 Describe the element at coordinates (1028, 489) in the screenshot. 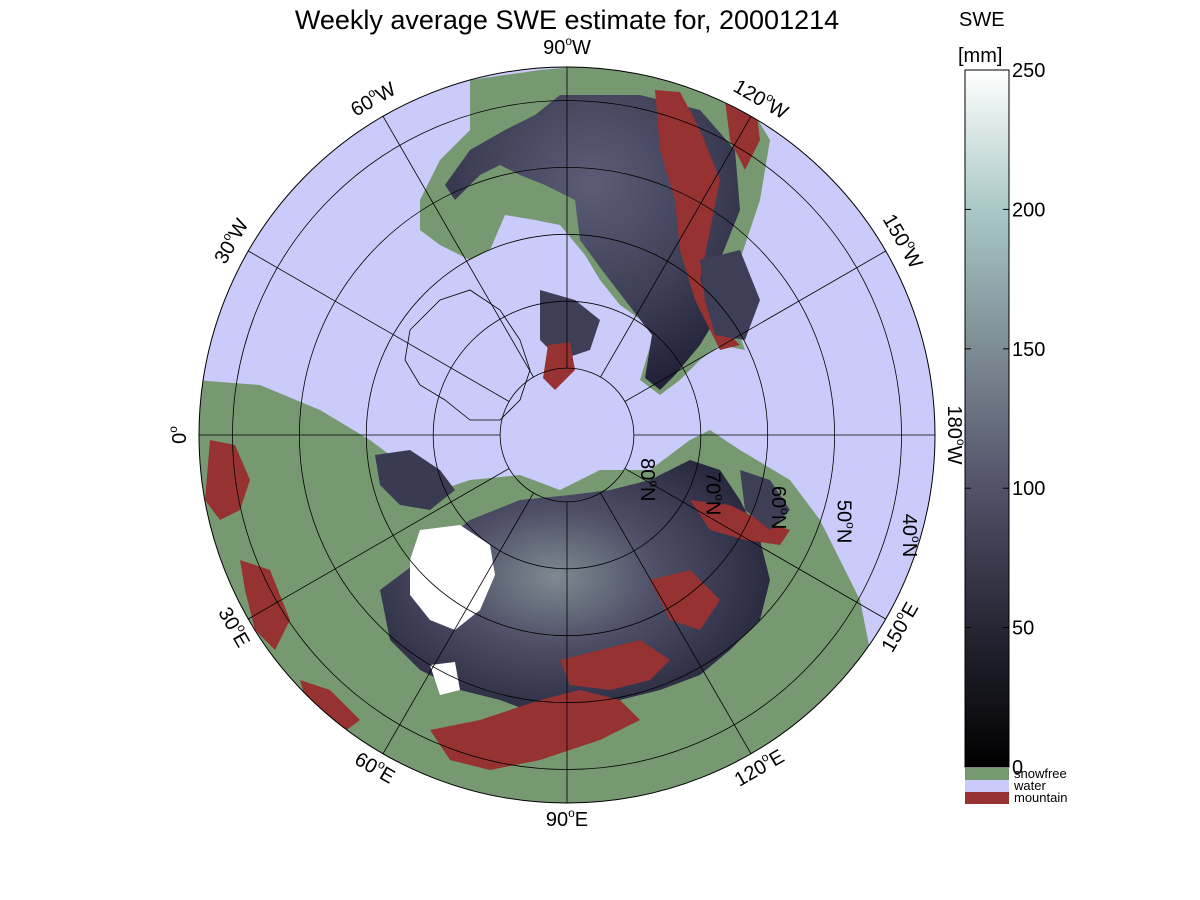

I see `colorbar-tick-label: 100` at that location.